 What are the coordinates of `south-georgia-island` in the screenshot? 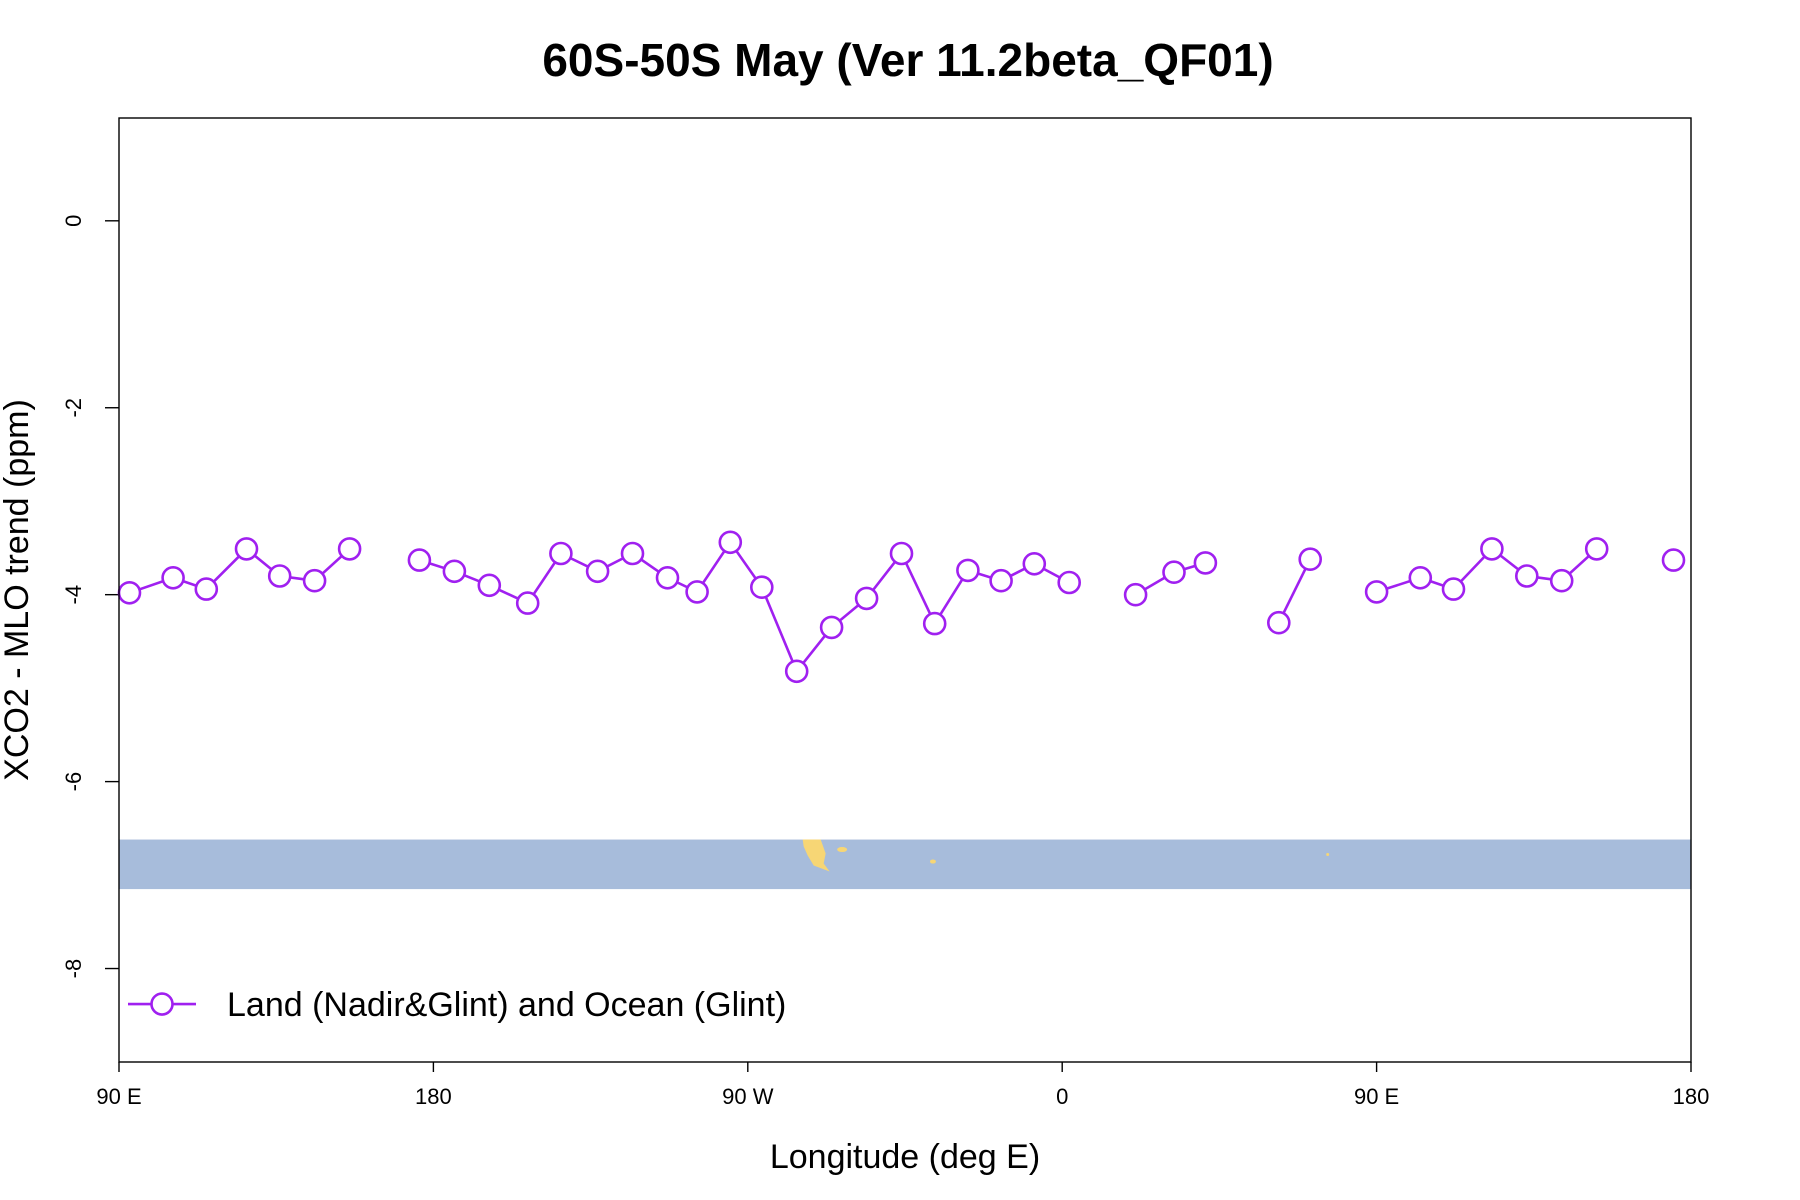 It's located at (932, 861).